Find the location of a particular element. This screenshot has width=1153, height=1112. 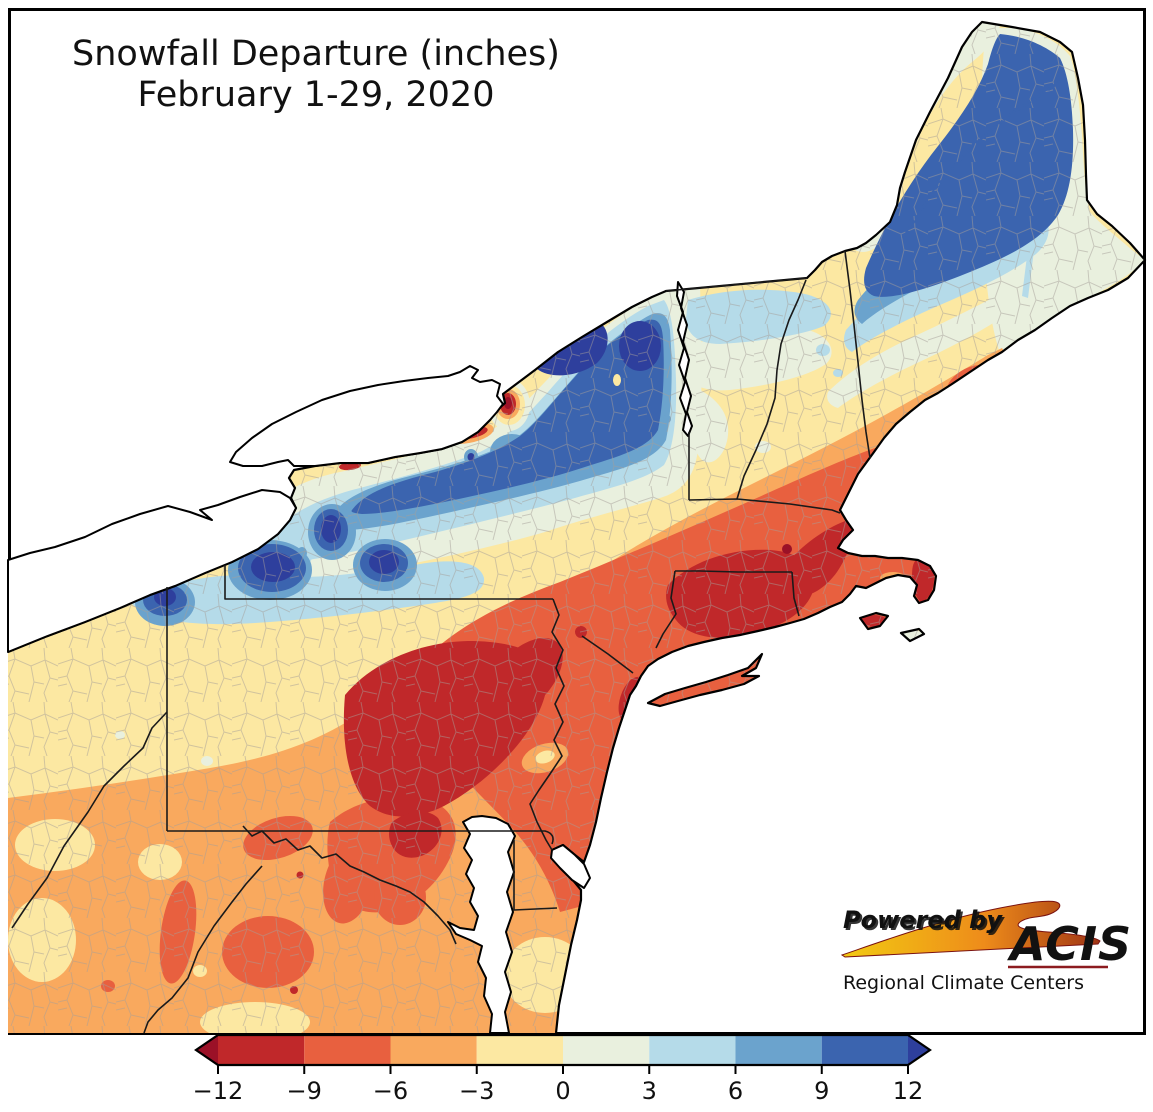

lake-champlain is located at coordinates (684, 359).